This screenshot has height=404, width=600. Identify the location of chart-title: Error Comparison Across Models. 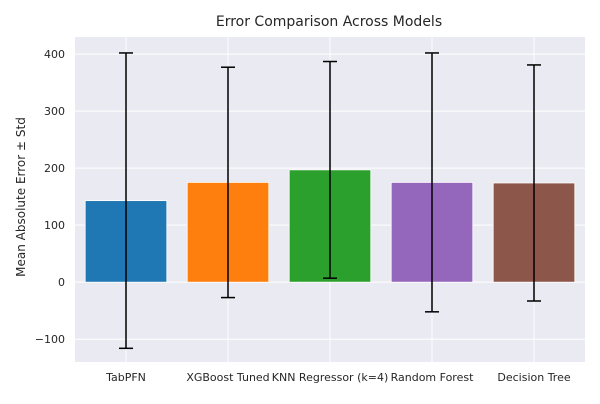
(329, 22).